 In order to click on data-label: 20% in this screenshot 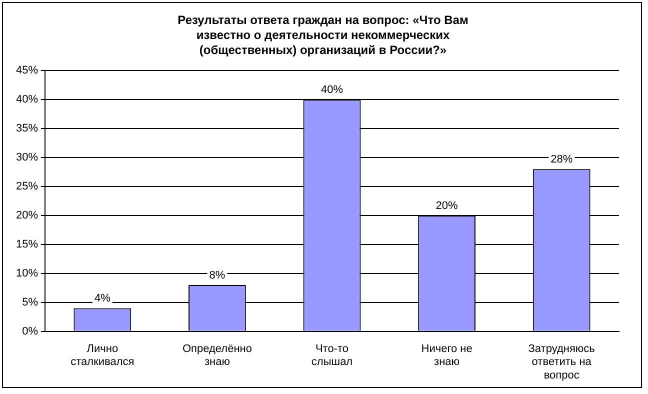, I will do `click(447, 206)`.